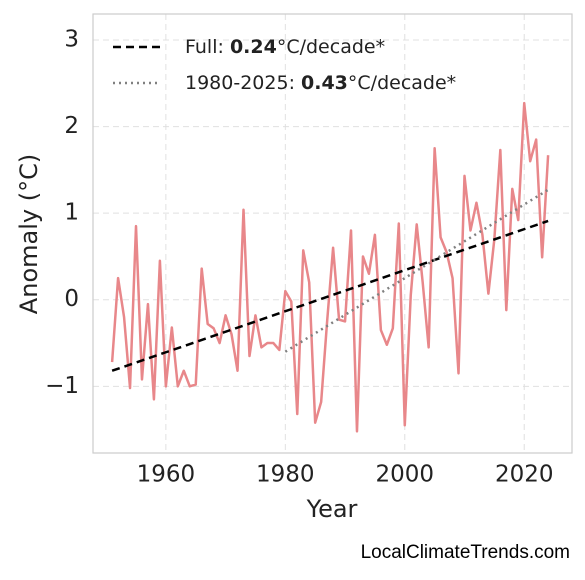  I want to click on legend-label: 1980-2025: 0.43°C/decade*, so click(320, 83).